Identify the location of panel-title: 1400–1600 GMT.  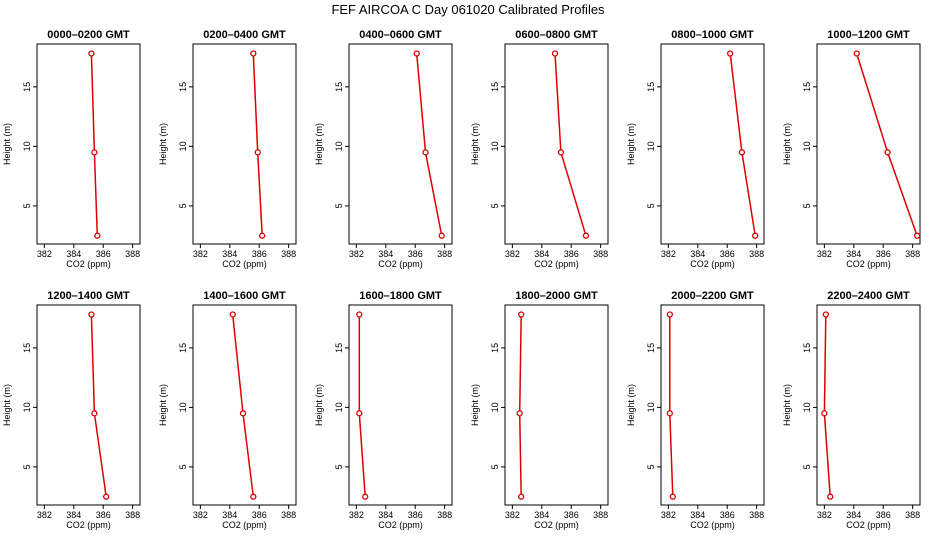
(244, 296).